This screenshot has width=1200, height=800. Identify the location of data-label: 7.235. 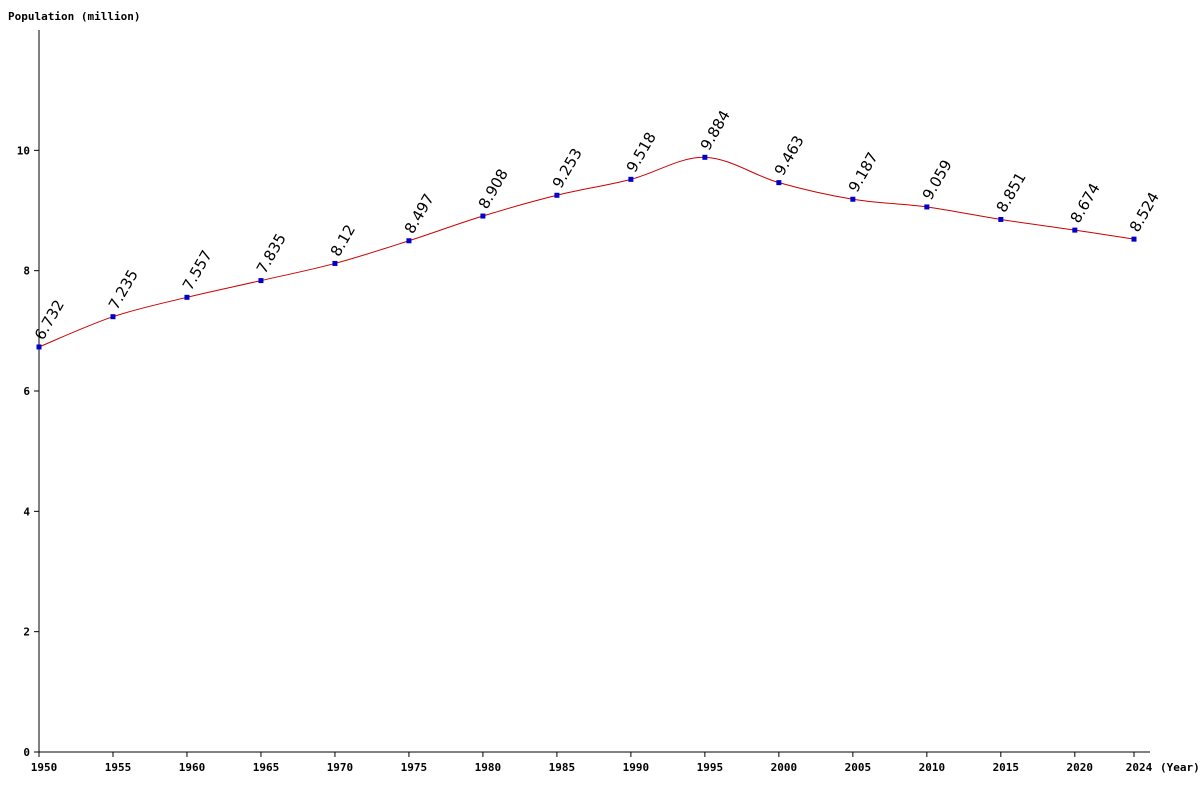
(123, 289).